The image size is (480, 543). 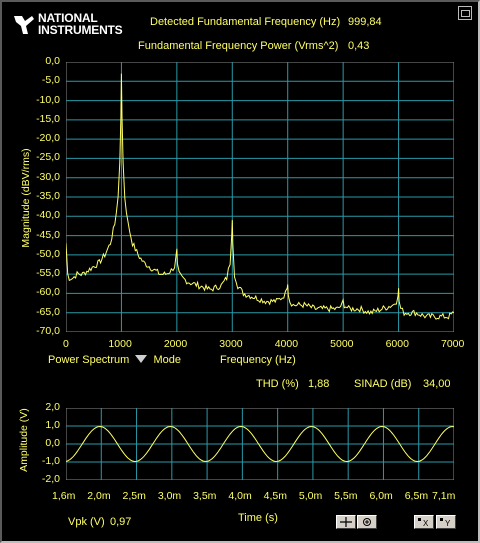 I want to click on axis-tick-label: 4,0m, so click(x=240, y=496).